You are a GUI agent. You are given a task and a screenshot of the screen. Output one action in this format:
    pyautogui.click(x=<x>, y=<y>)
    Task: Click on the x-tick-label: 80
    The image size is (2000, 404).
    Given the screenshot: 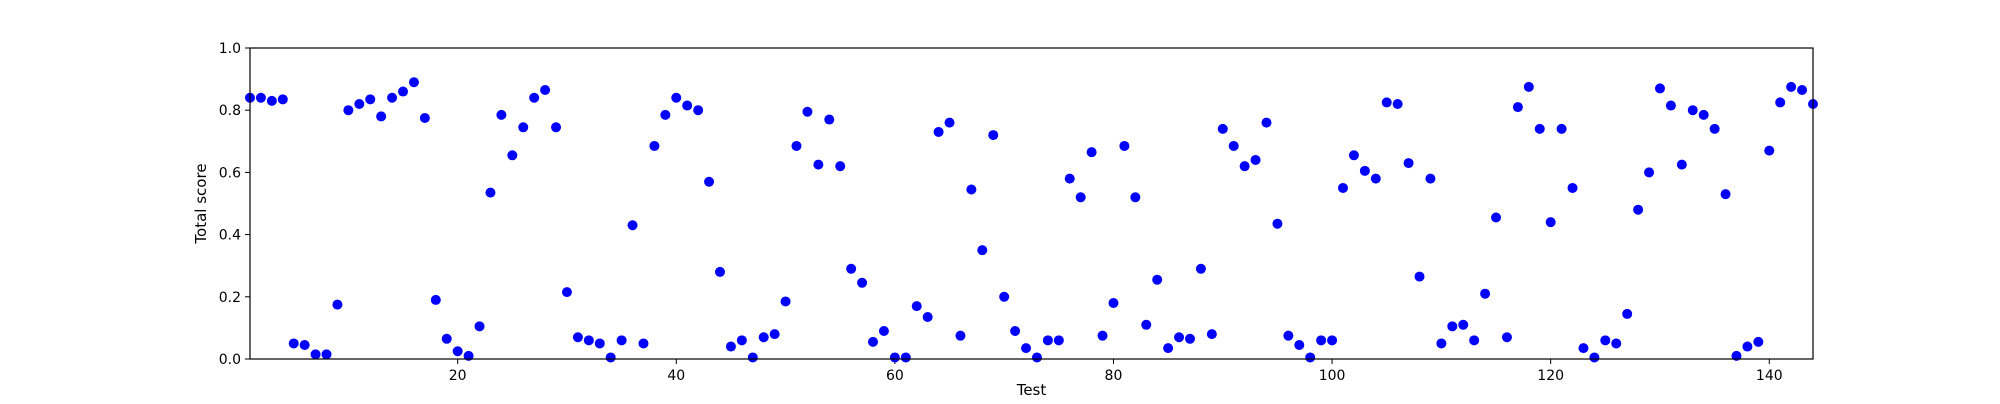 What is the action you would take?
    pyautogui.click(x=1114, y=376)
    